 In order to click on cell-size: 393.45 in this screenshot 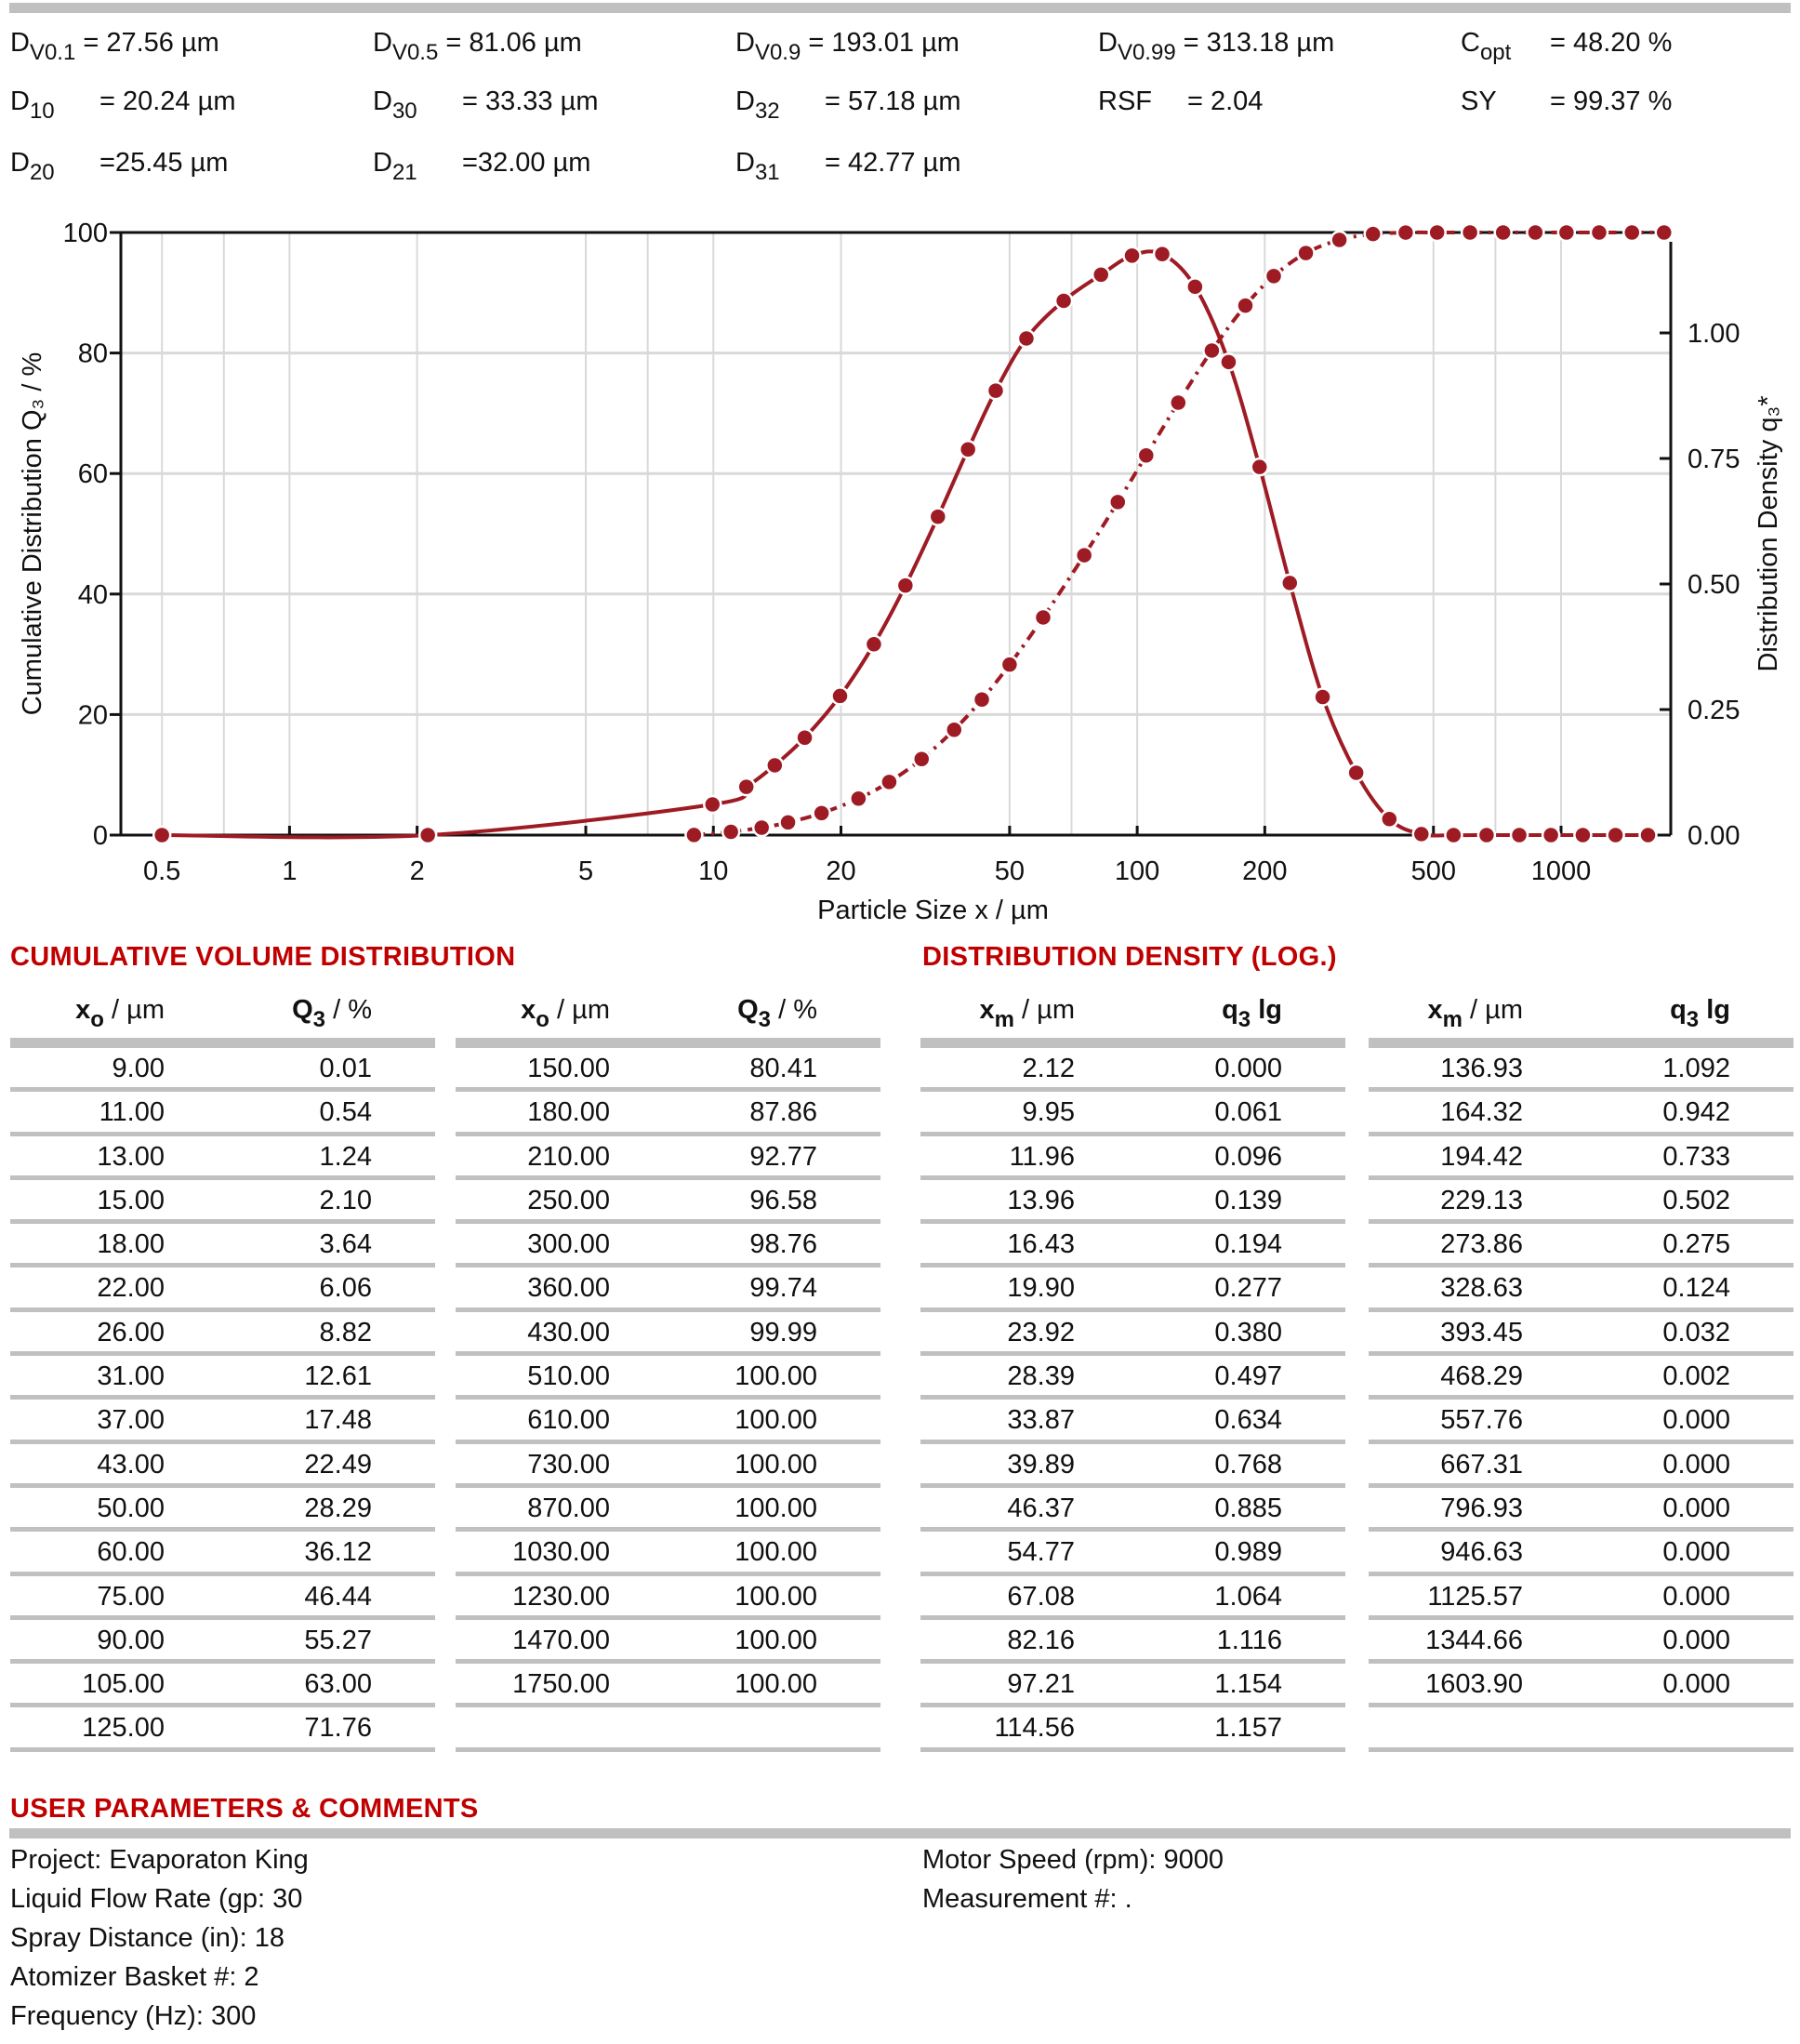, I will do `click(1481, 1332)`.